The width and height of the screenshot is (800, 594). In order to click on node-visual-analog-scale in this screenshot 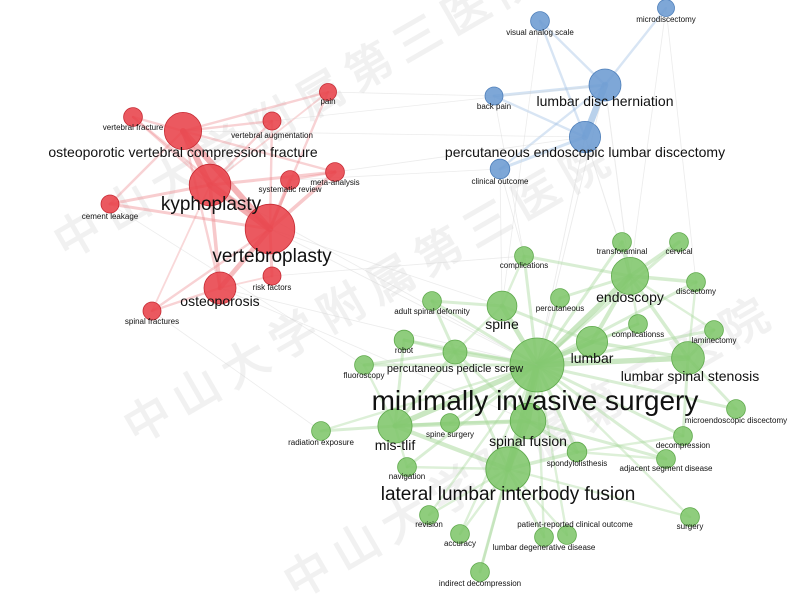, I will do `click(540, 21)`.